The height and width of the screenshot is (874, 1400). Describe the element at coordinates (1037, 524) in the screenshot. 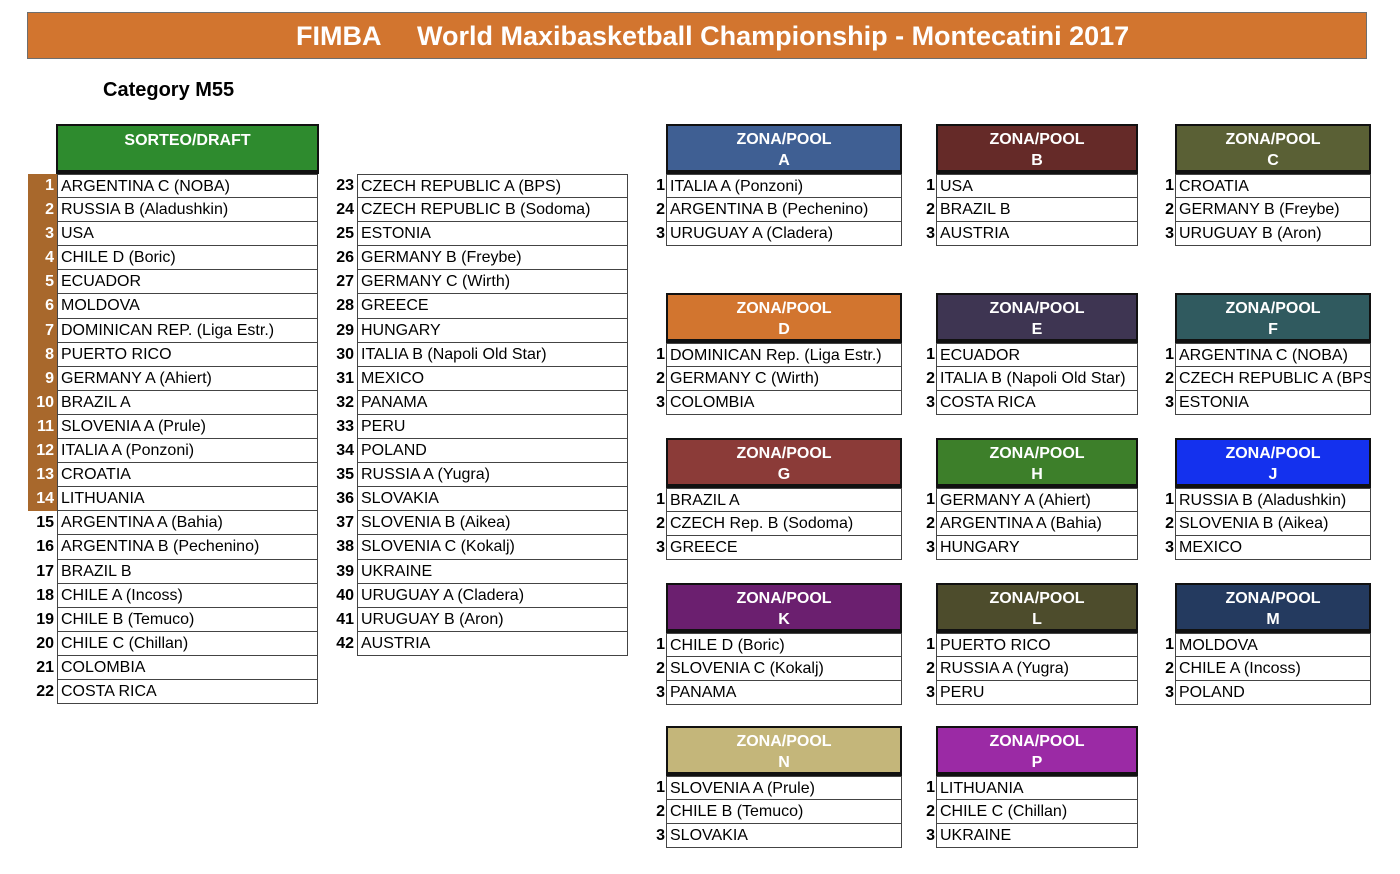

I see `pool-team: ARGENTINA A (Bahia)` at that location.